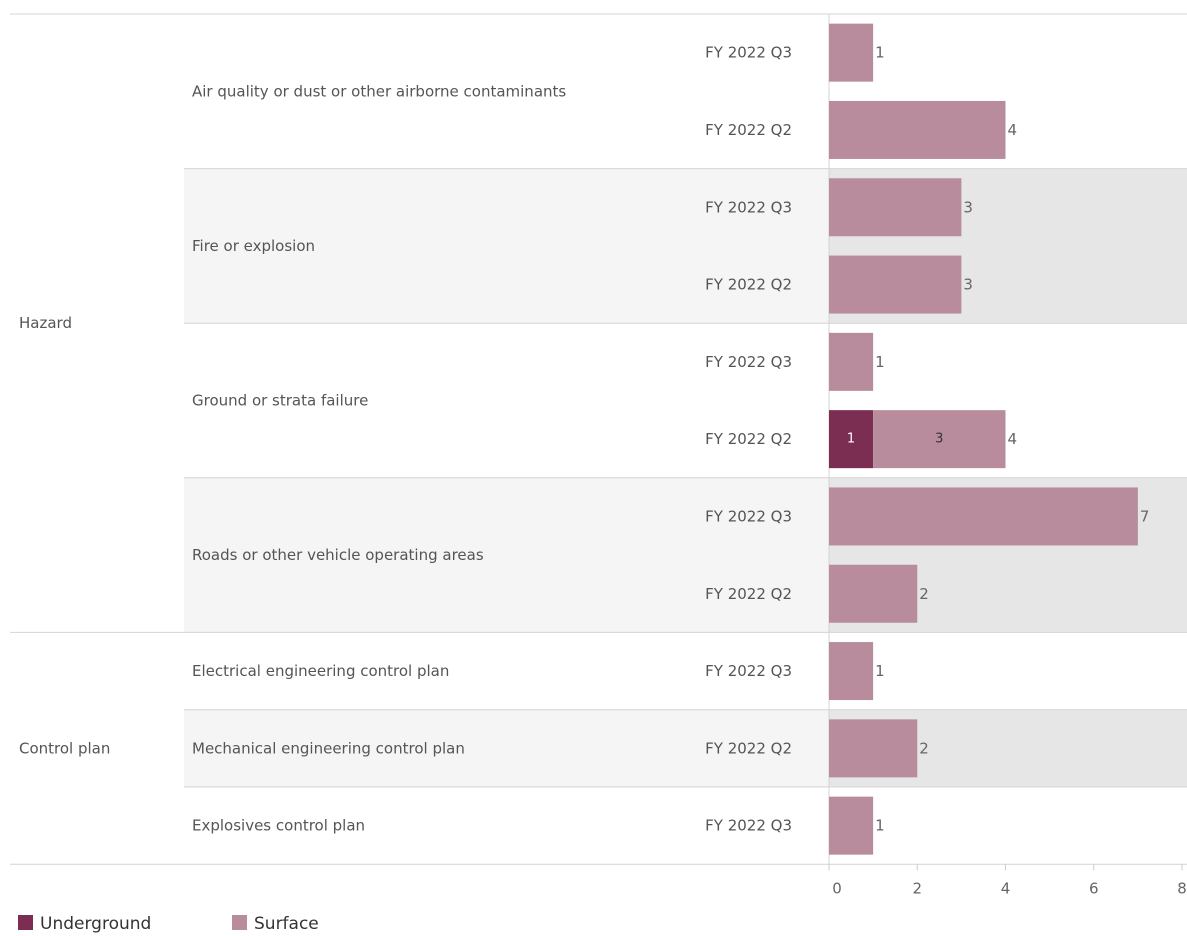  I want to click on group-label: Control plan, so click(64, 748).